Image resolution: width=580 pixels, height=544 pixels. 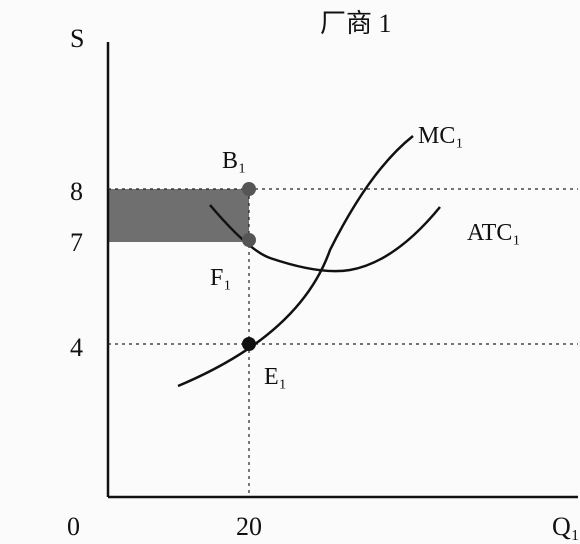 I want to click on origin-label: 0, so click(x=73, y=526).